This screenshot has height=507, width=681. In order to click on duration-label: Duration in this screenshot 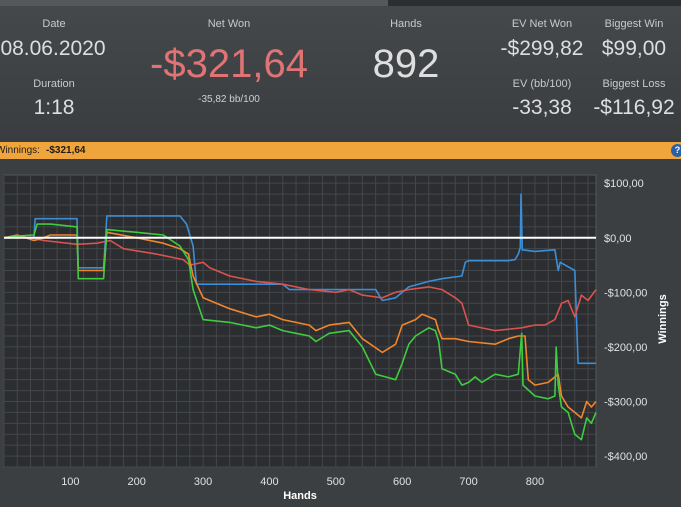, I will do `click(54, 84)`.